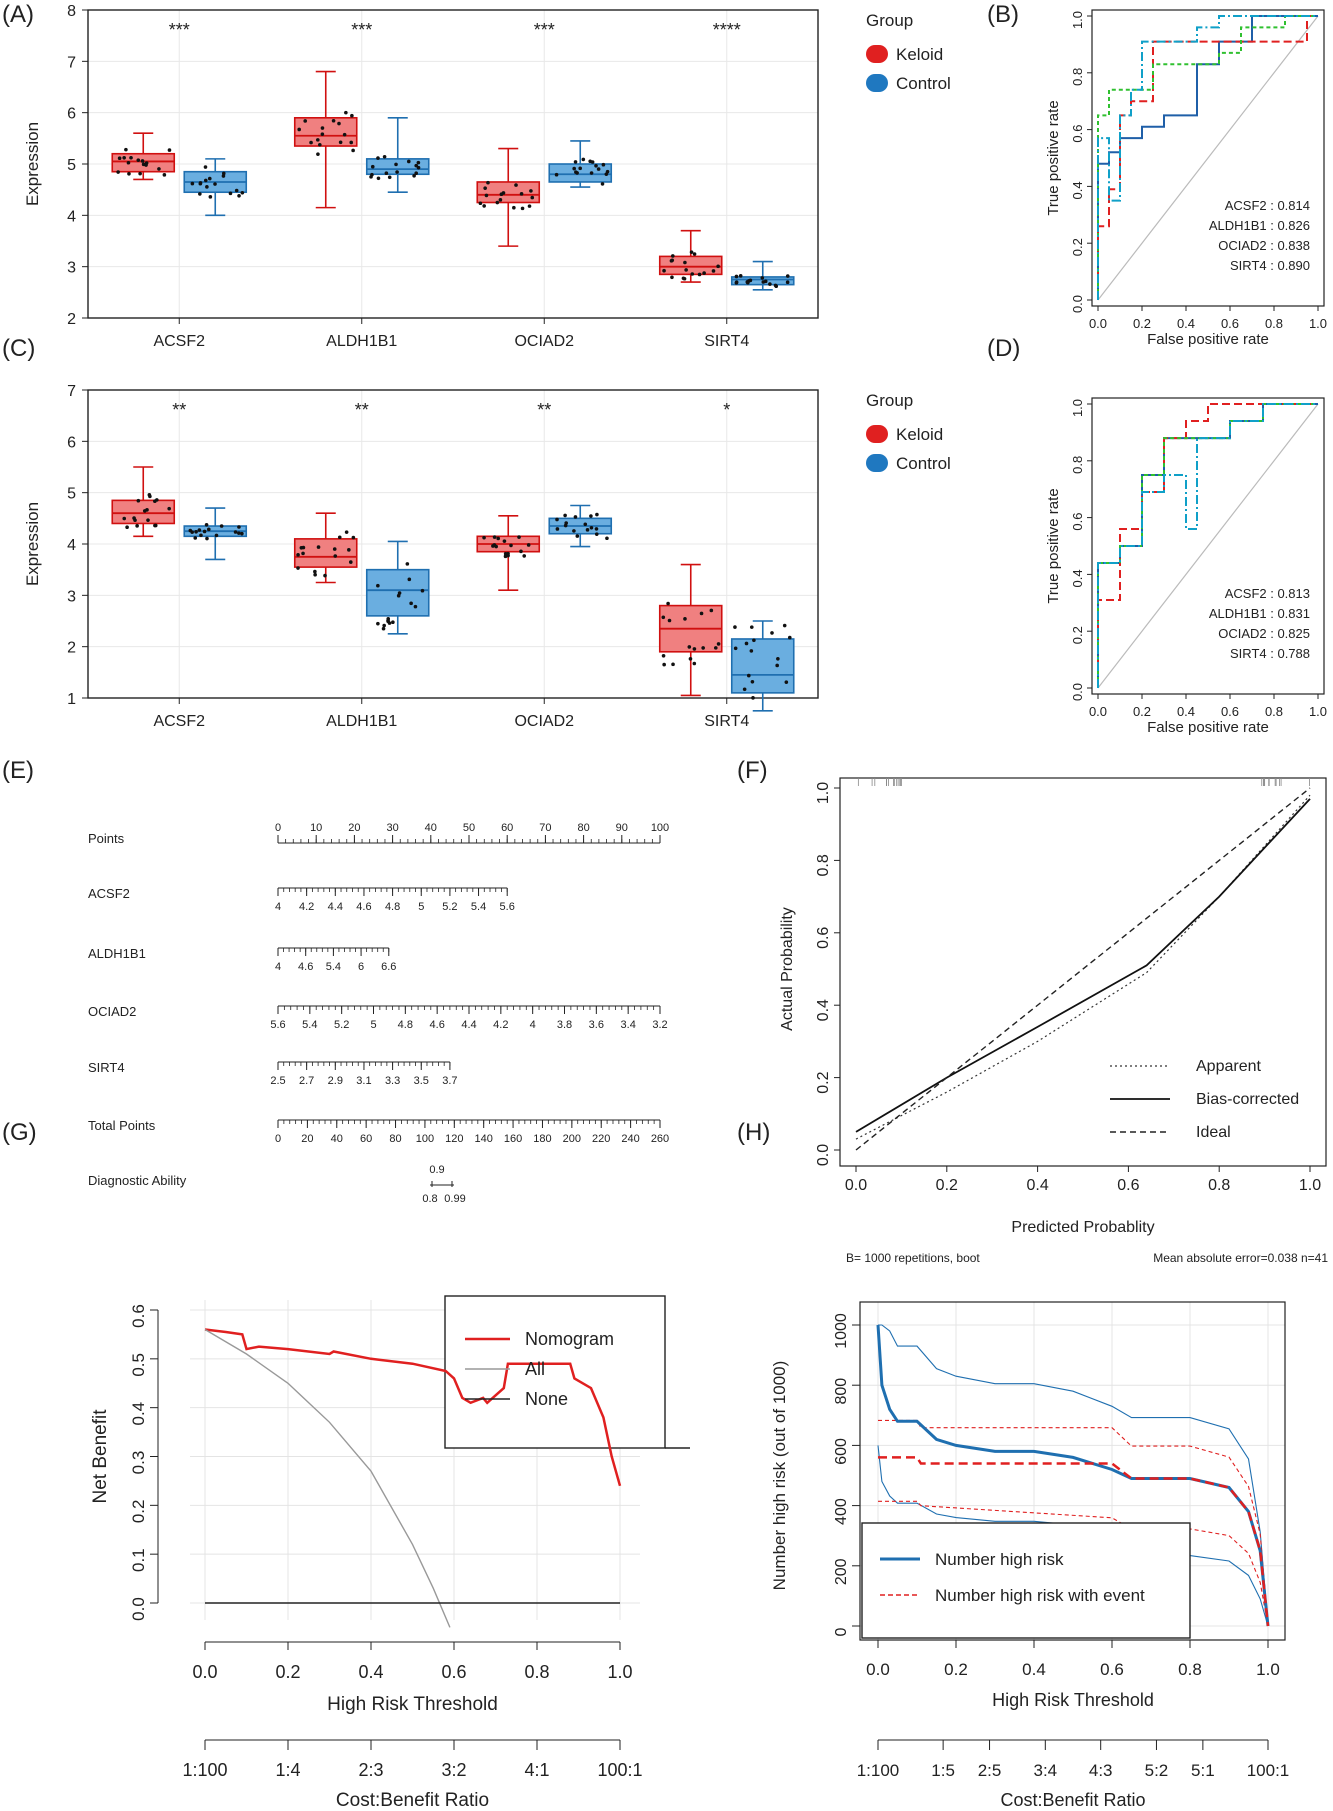 This screenshot has width=1333, height=1811. What do you see at coordinates (100, 1456) in the screenshot?
I see `y-axis-label: Net Benefit` at bounding box center [100, 1456].